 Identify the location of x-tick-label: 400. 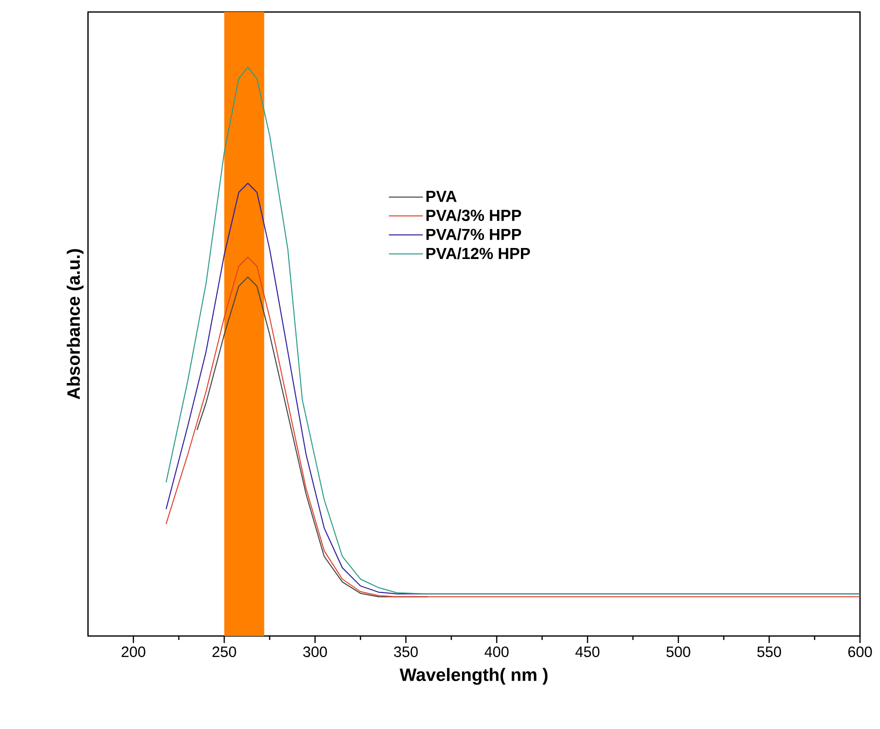
(496, 652).